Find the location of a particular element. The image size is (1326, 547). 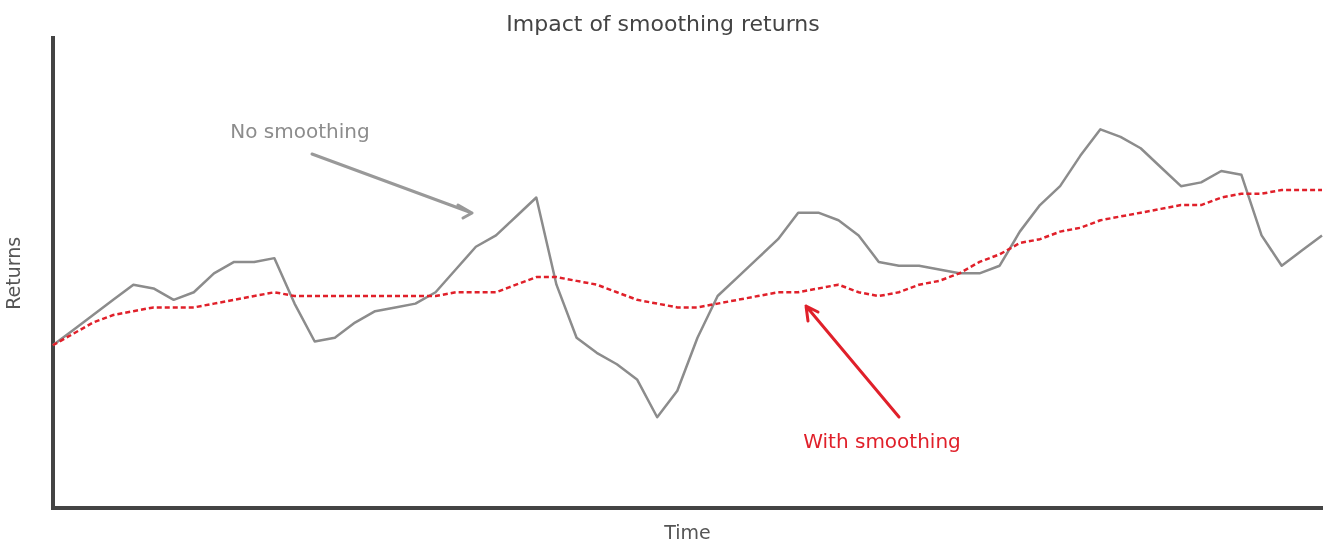

text: No smoothing is located at coordinates (300, 131).